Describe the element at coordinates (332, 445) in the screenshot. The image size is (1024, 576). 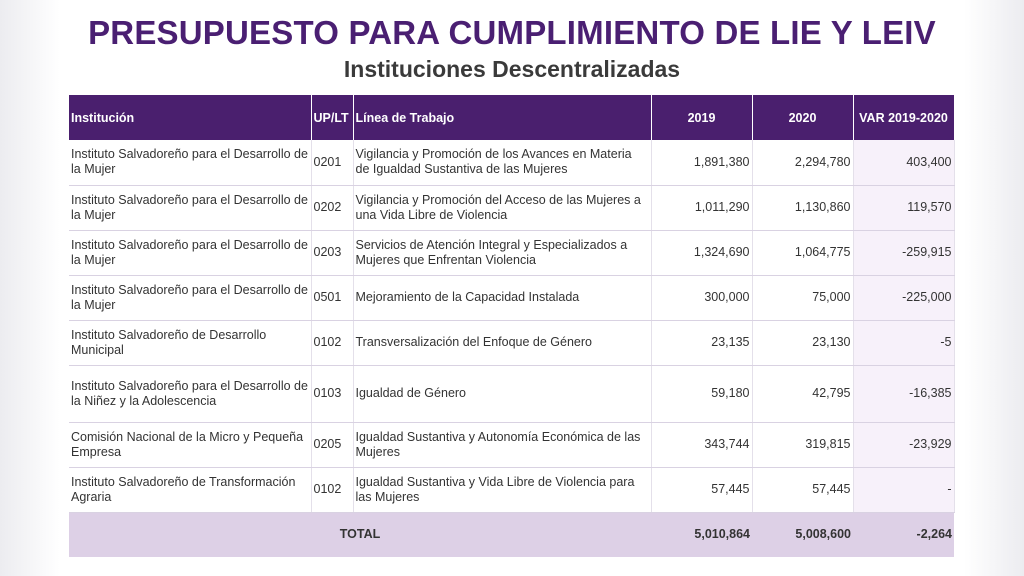
I see `cell-up-lt: 0205` at that location.